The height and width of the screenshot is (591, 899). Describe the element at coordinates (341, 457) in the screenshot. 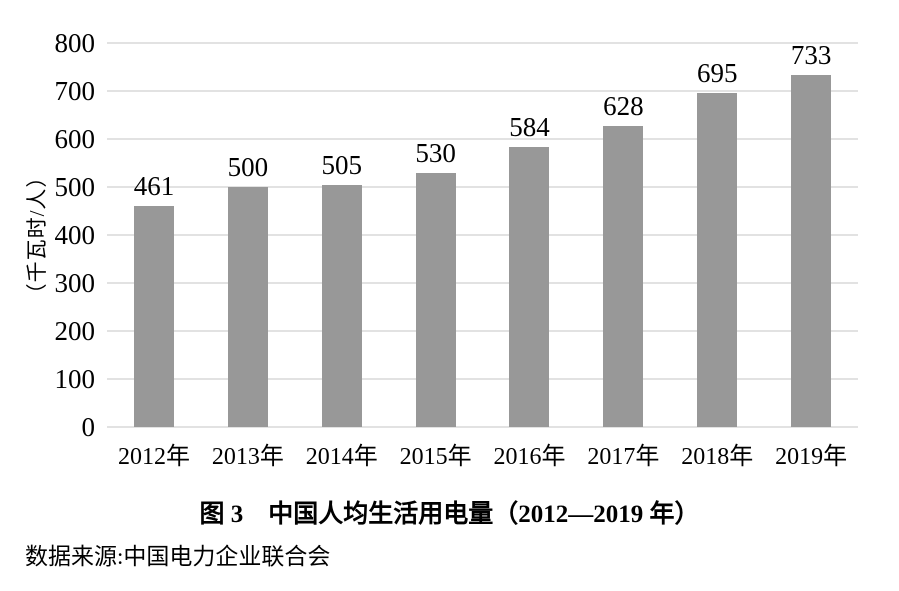

I see `x-tick-label: 2014年` at that location.